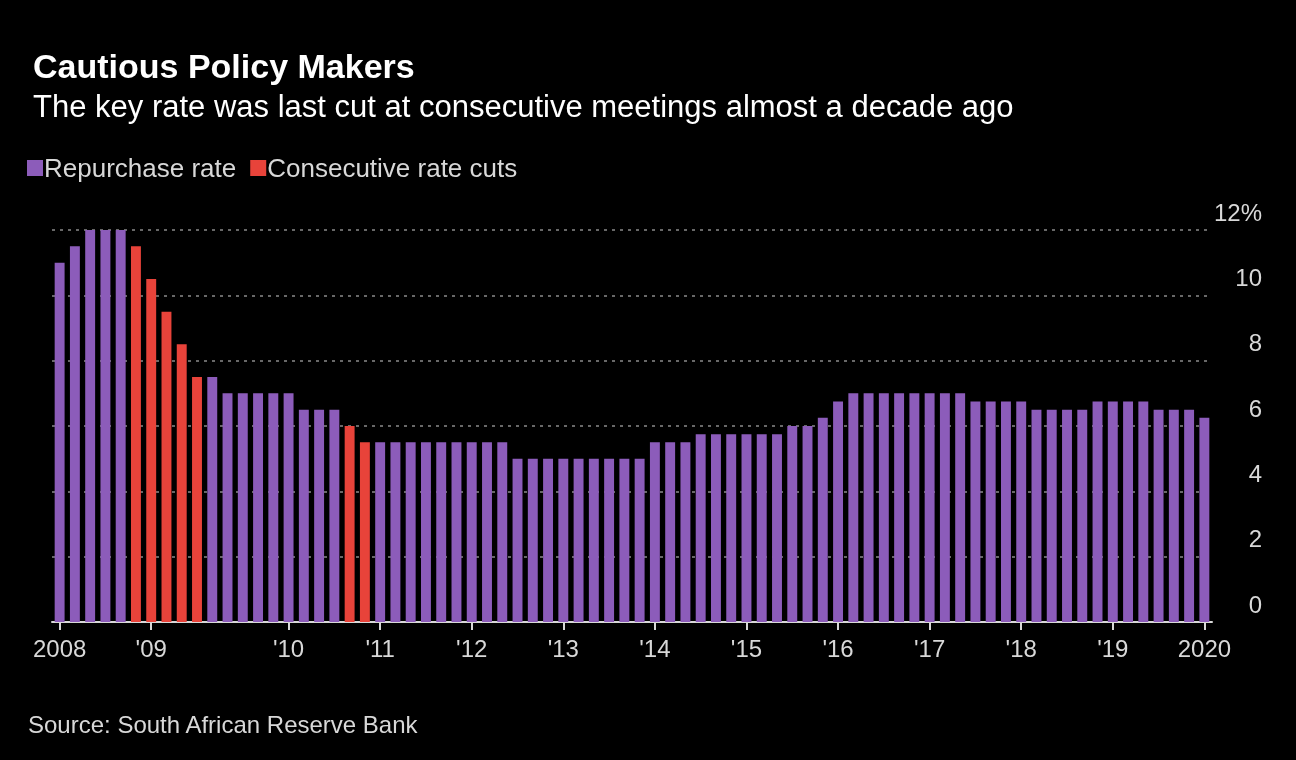 The height and width of the screenshot is (760, 1296). What do you see at coordinates (1021, 648) in the screenshot?
I see `x-tick-label: '18` at bounding box center [1021, 648].